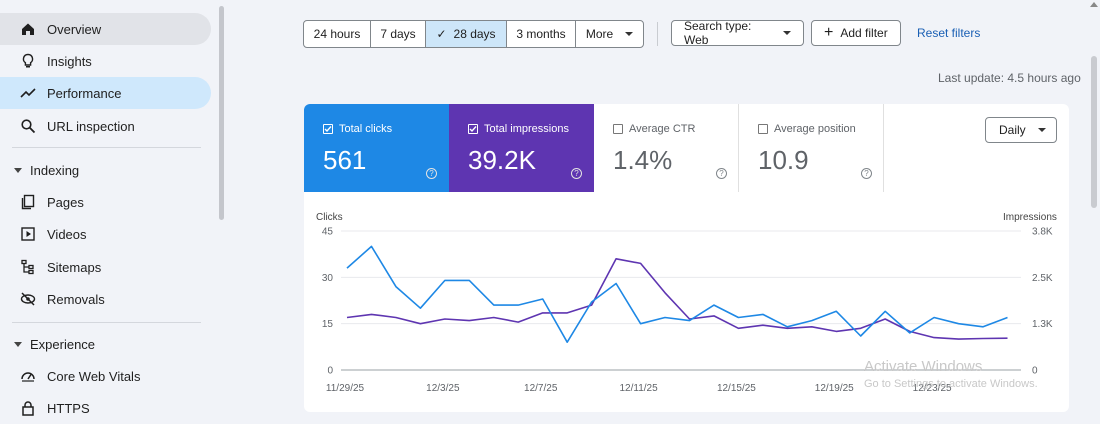 The image size is (1100, 424). I want to click on sidebar-item-performance: Performance, so click(105, 93).